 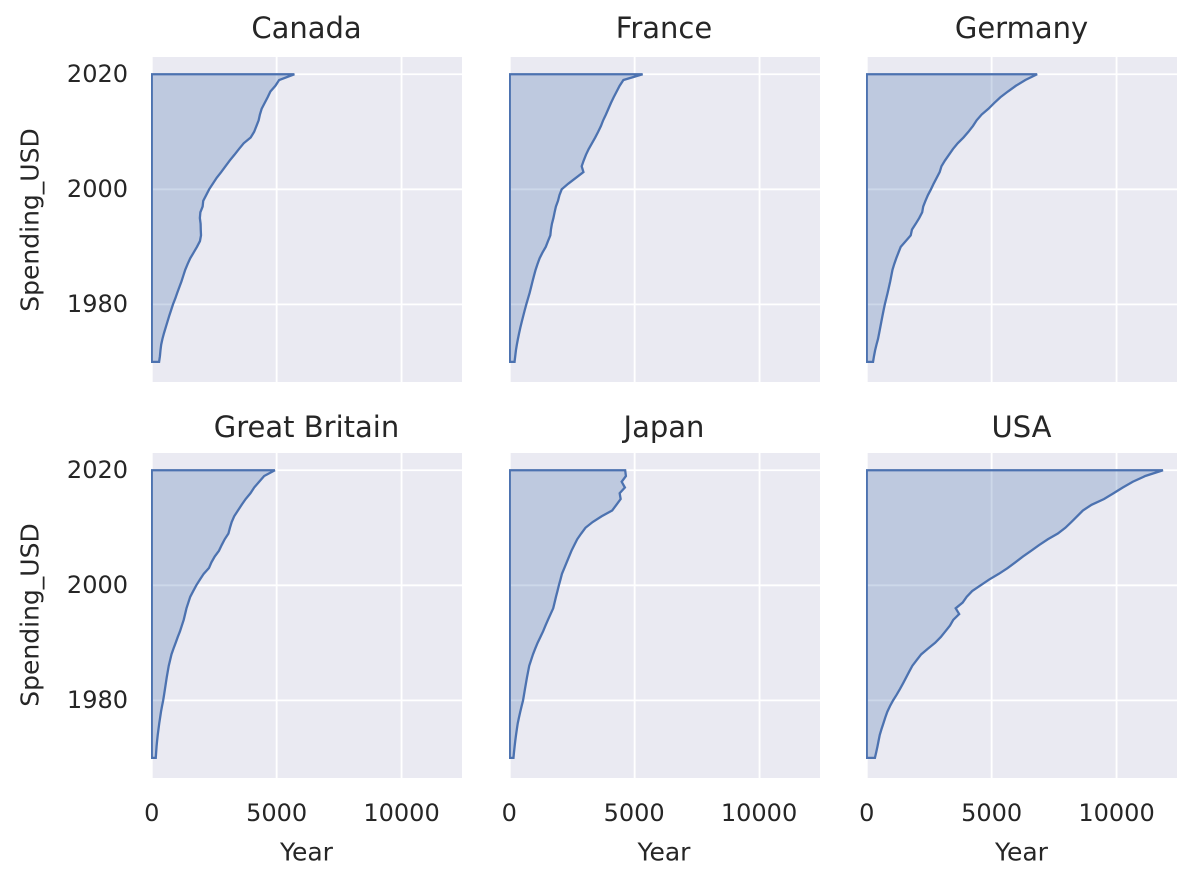 I want to click on facet-title-japan: Japan, so click(x=664, y=427).